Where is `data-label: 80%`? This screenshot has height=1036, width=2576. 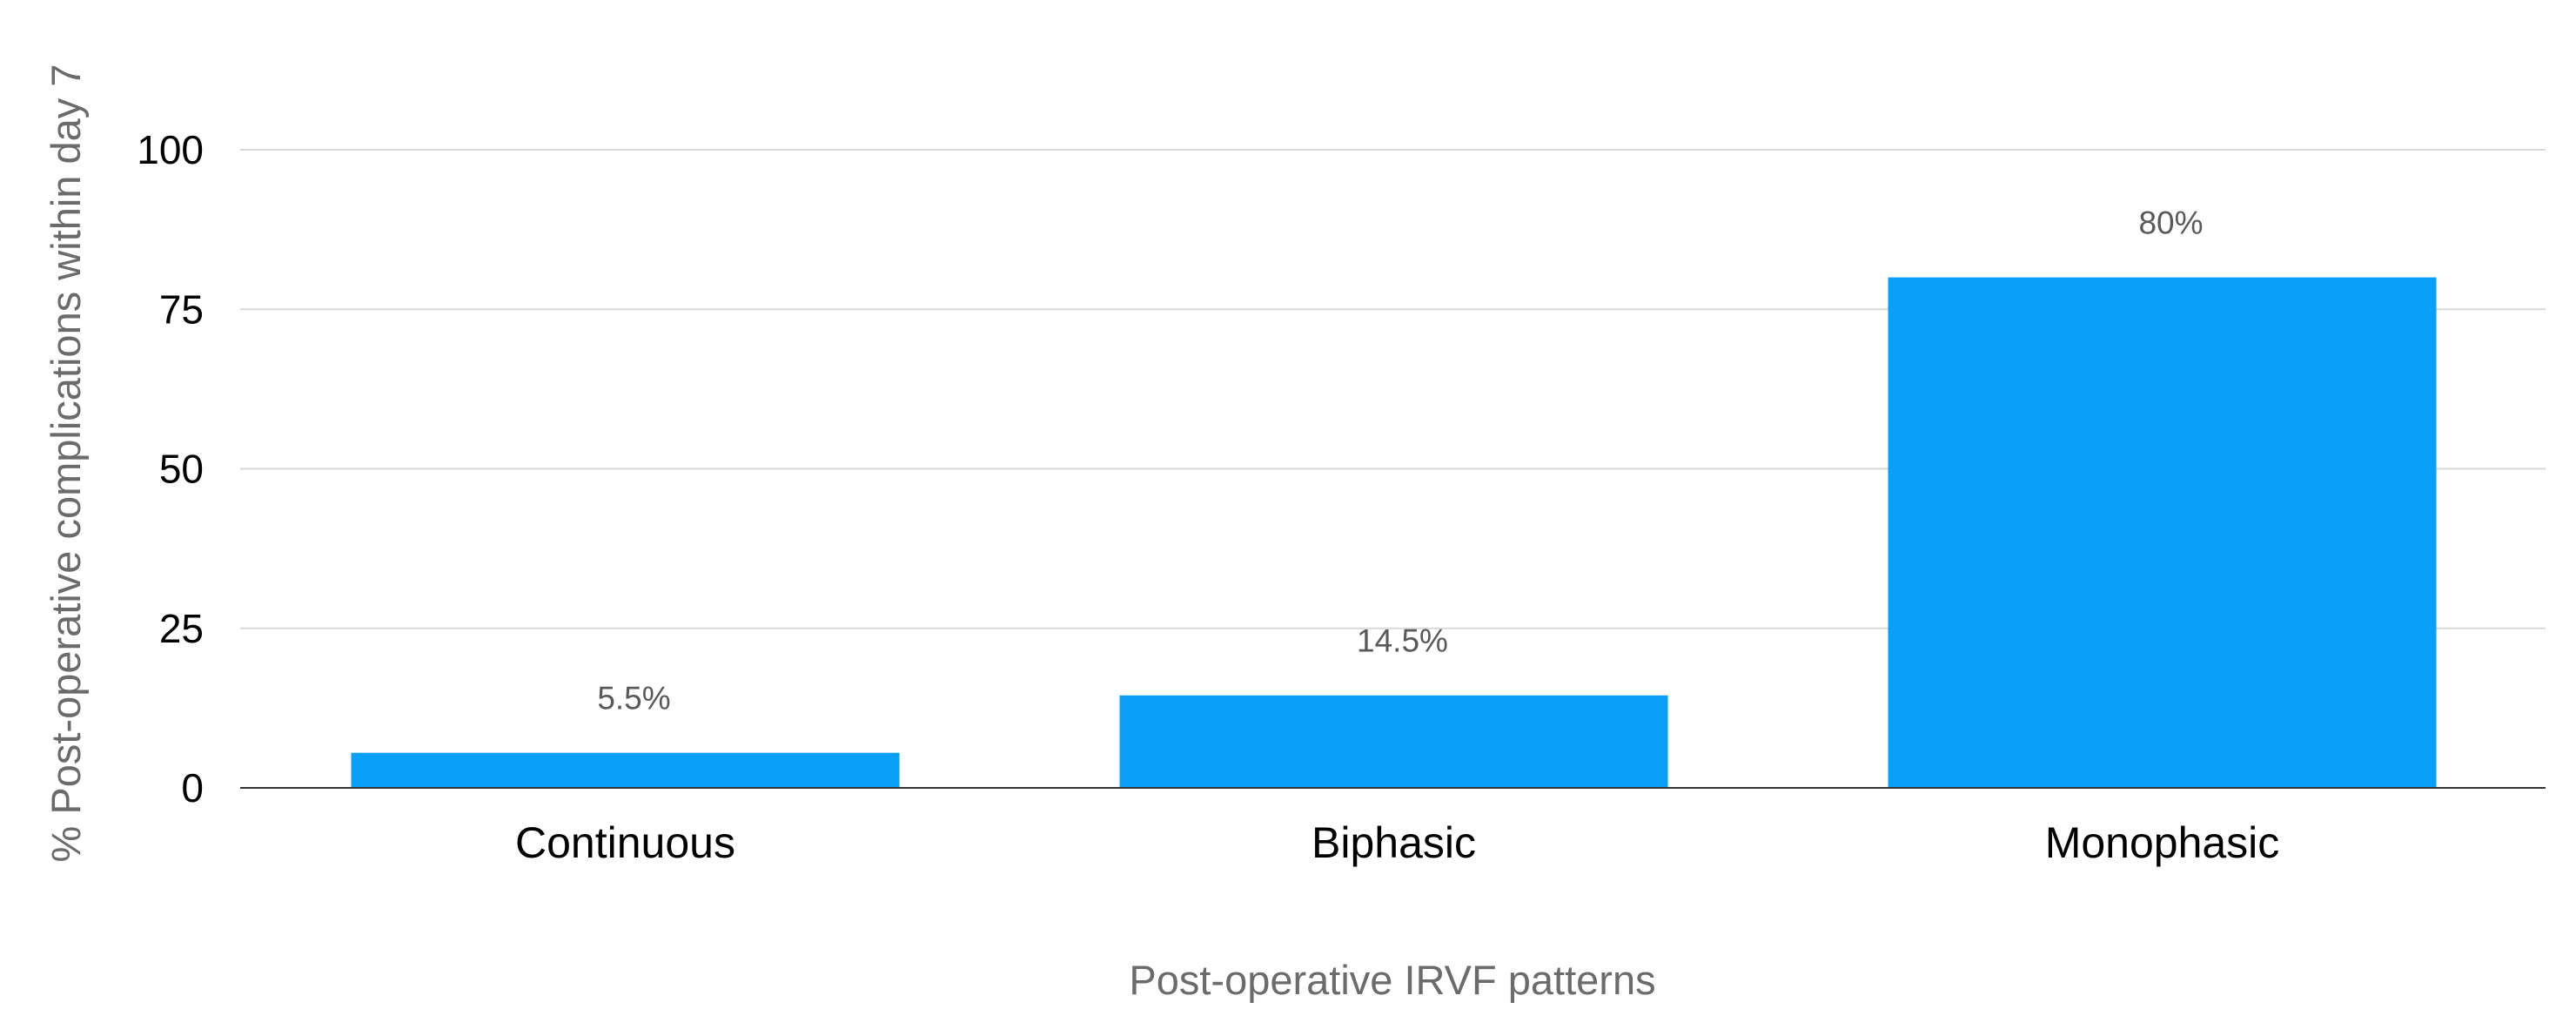 data-label: 80% is located at coordinates (2170, 223).